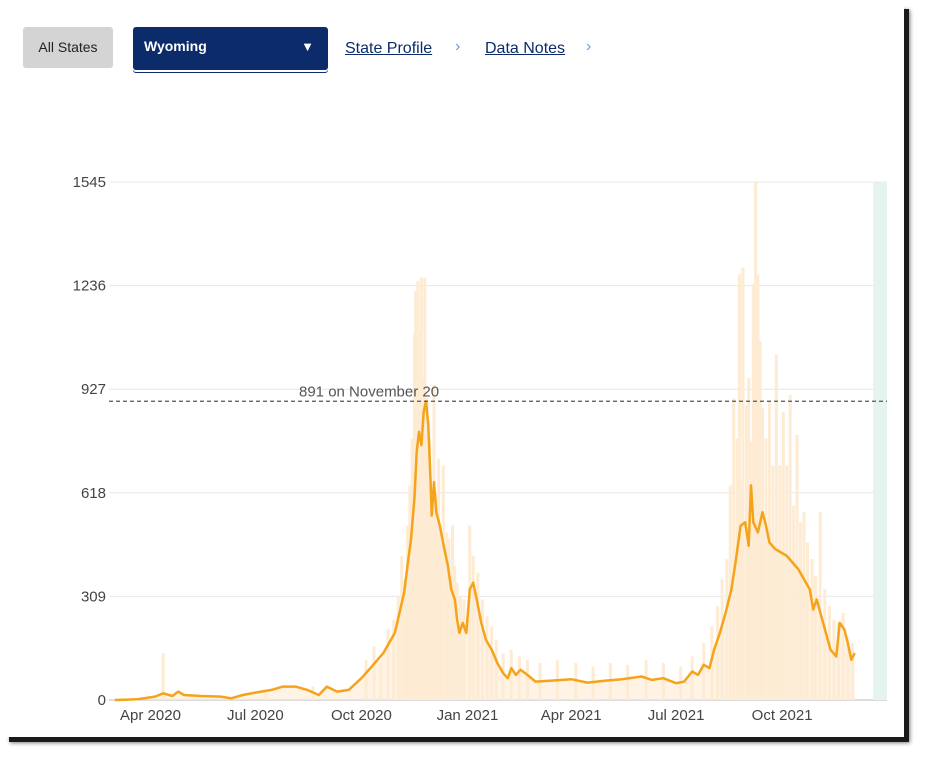 This screenshot has height=758, width=926. Describe the element at coordinates (361, 715) in the screenshot. I see `x-tick-label: Oct 2020` at that location.